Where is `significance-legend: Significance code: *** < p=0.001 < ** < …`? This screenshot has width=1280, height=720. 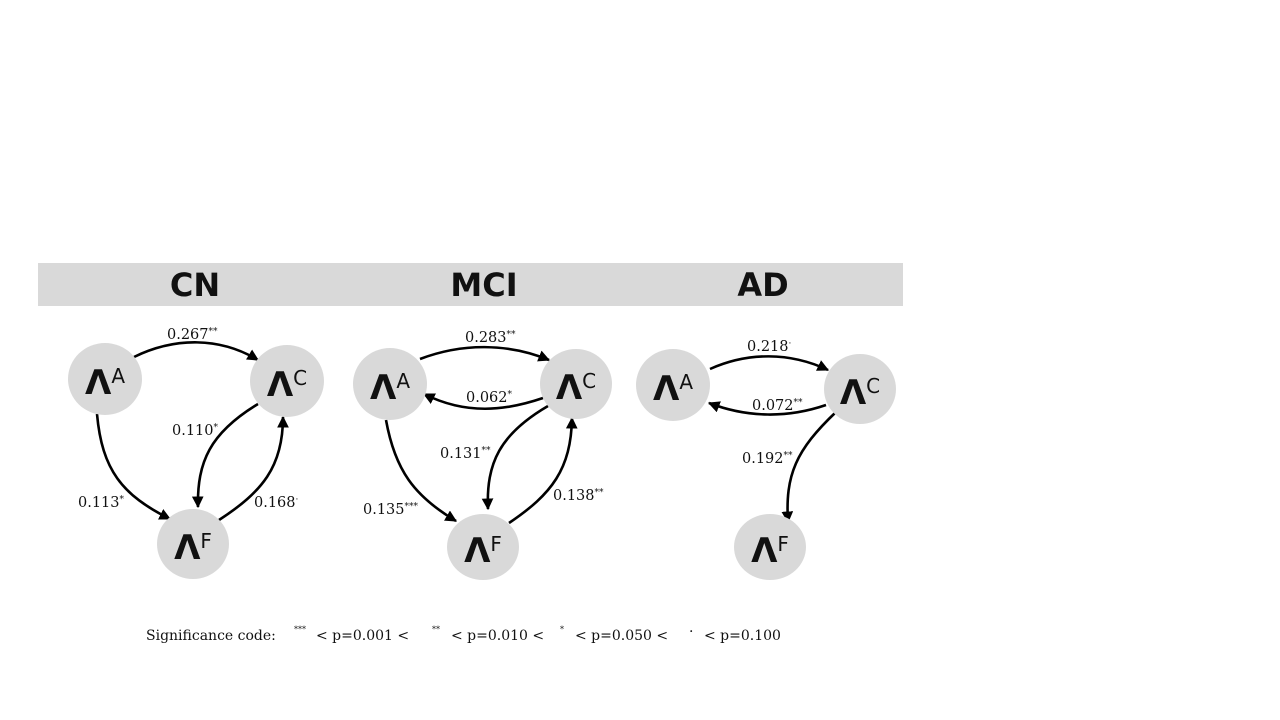
significance-legend: Significance code: *** < p=0.001 < ** < … is located at coordinates (463, 634).